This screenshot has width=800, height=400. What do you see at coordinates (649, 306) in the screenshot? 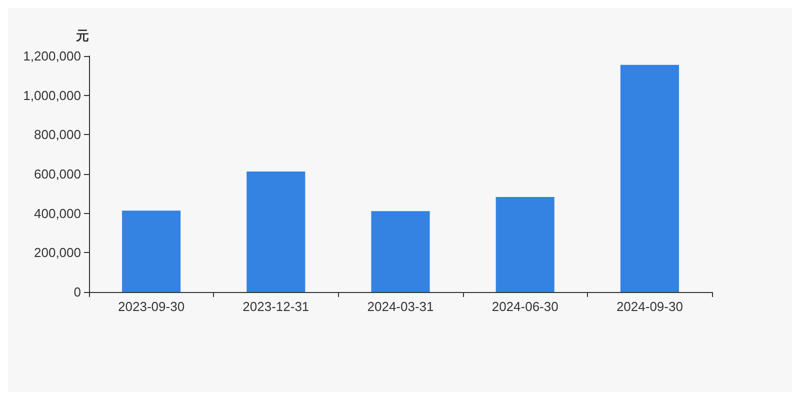
I see `x-tick-label: 2024-09-30` at bounding box center [649, 306].